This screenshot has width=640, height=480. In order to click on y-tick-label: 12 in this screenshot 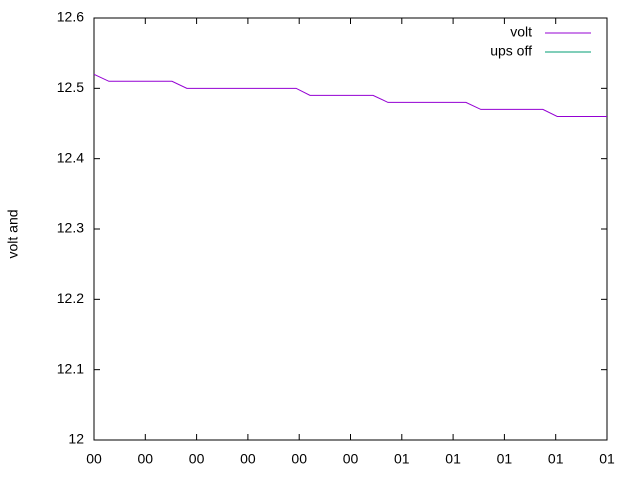, I will do `click(76, 439)`.